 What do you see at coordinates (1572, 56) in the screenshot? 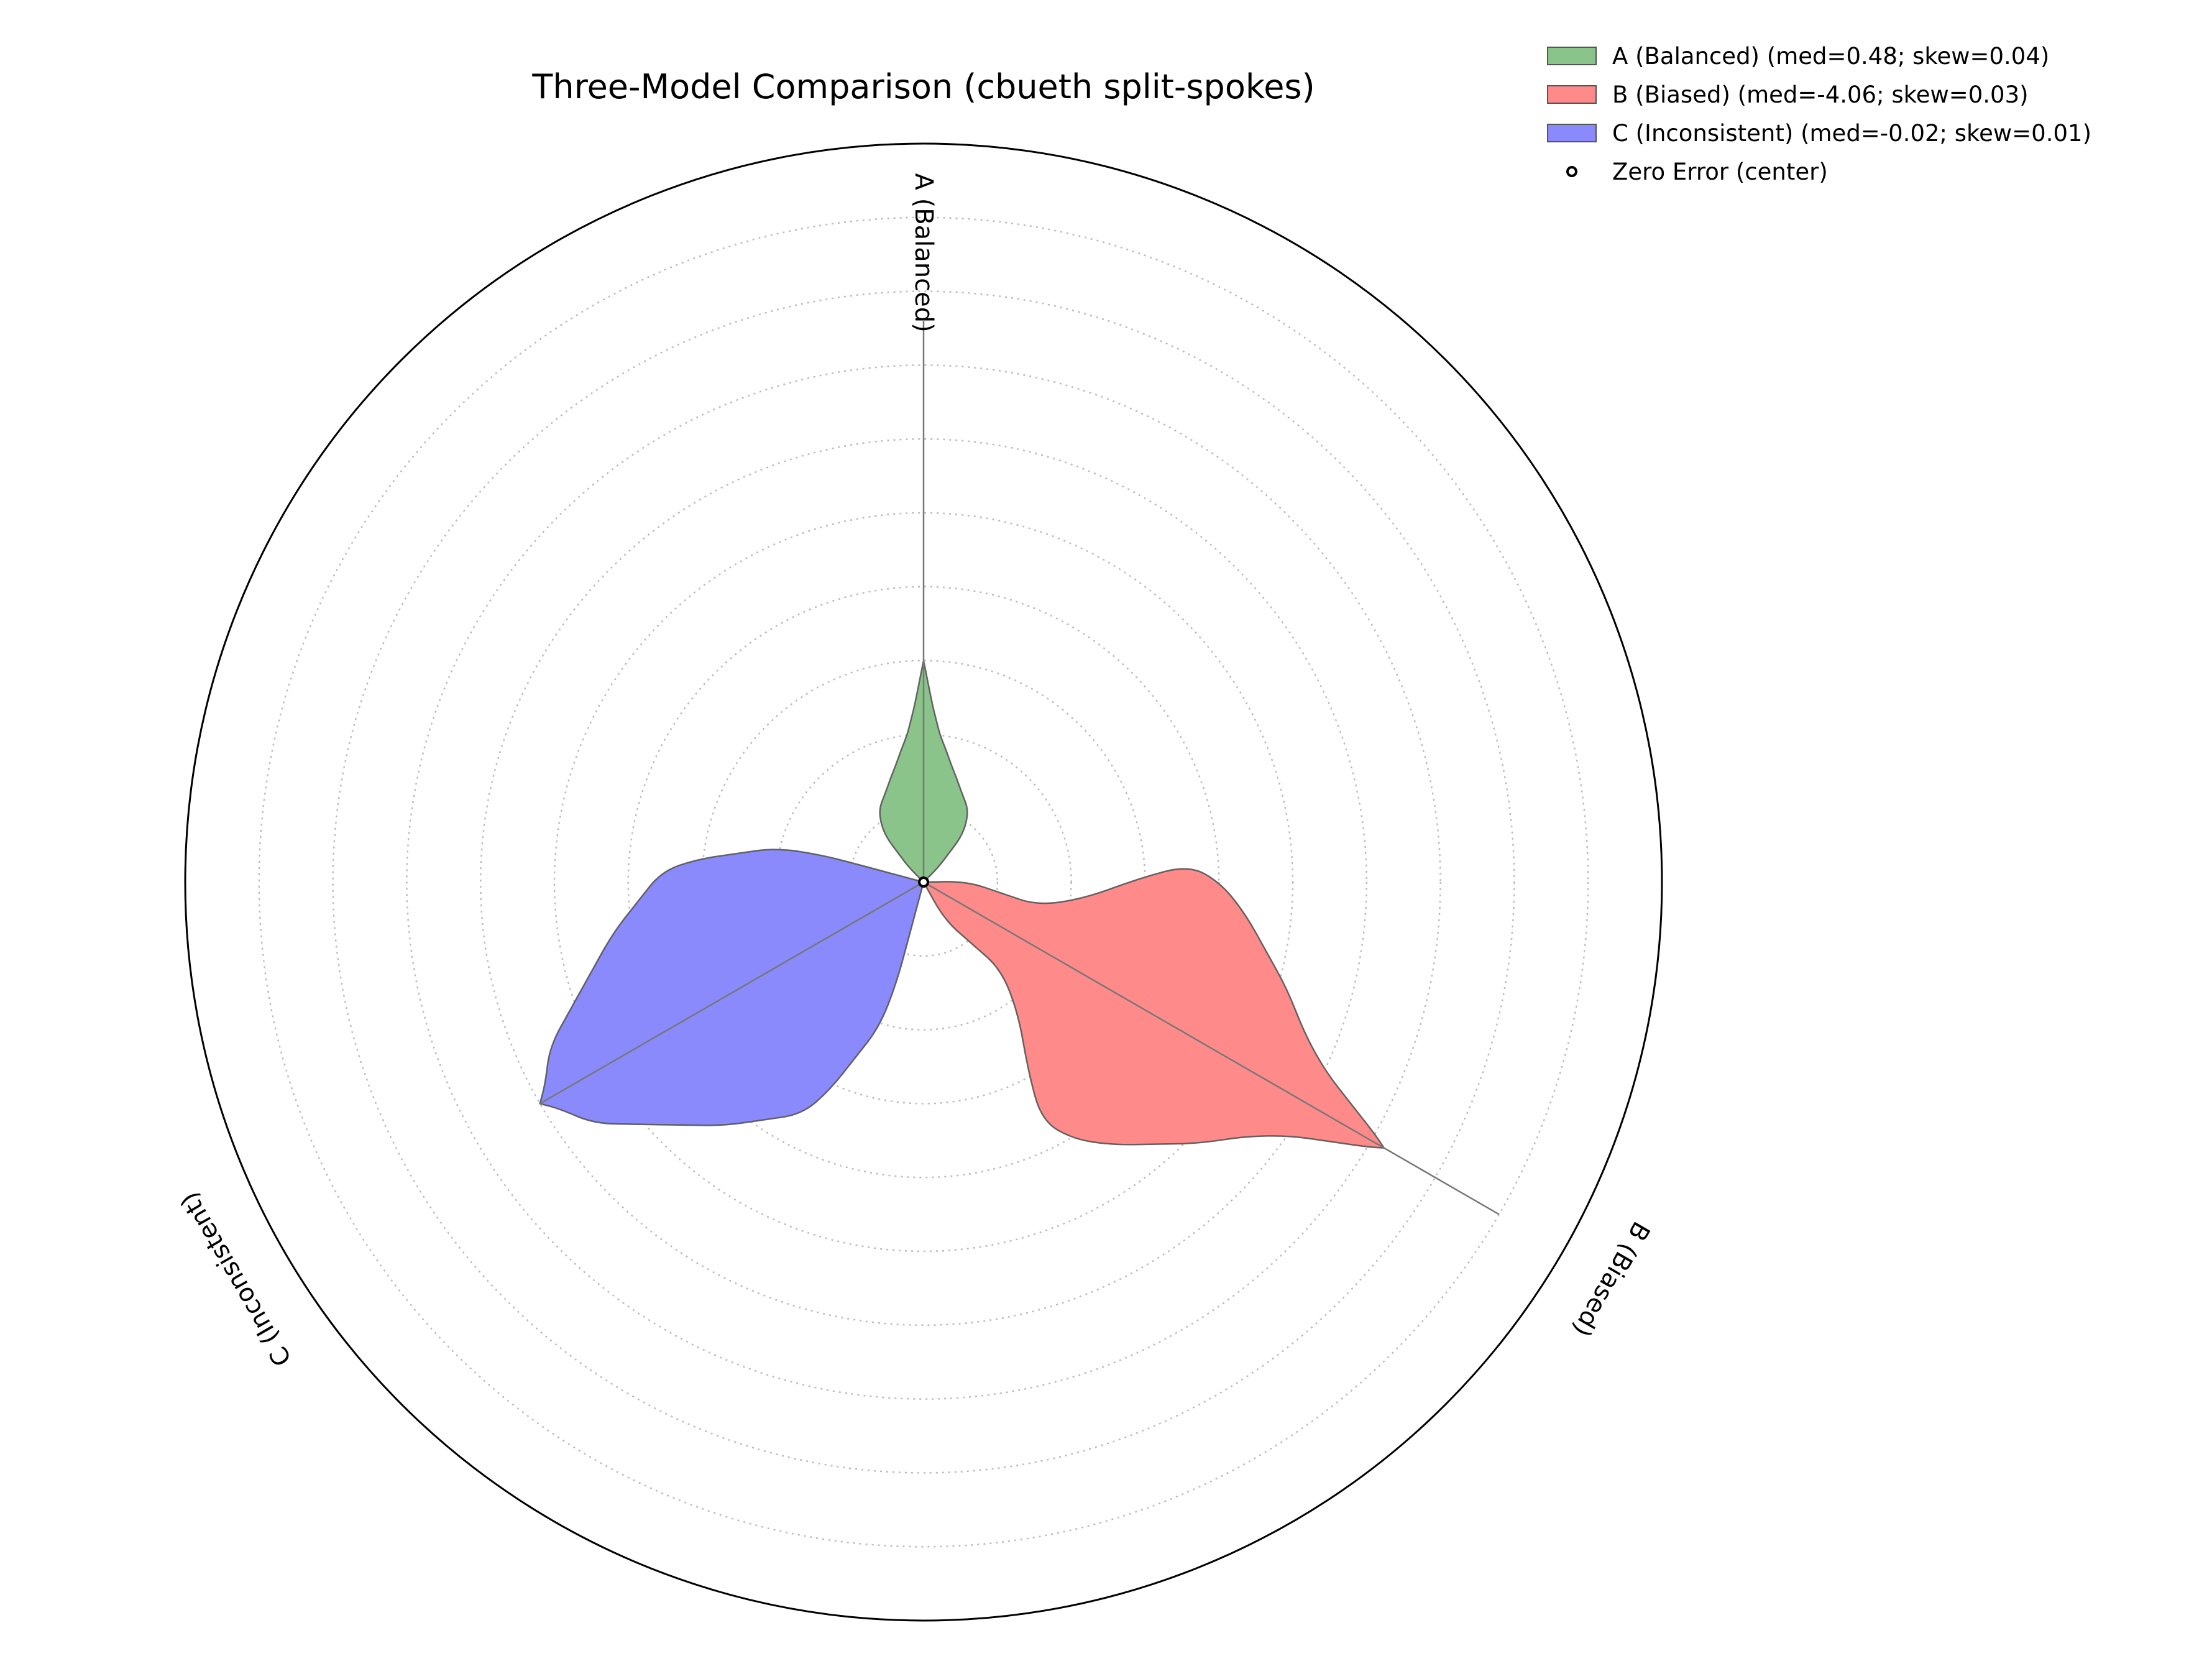
I see `legend-swatch-a-balanced` at bounding box center [1572, 56].